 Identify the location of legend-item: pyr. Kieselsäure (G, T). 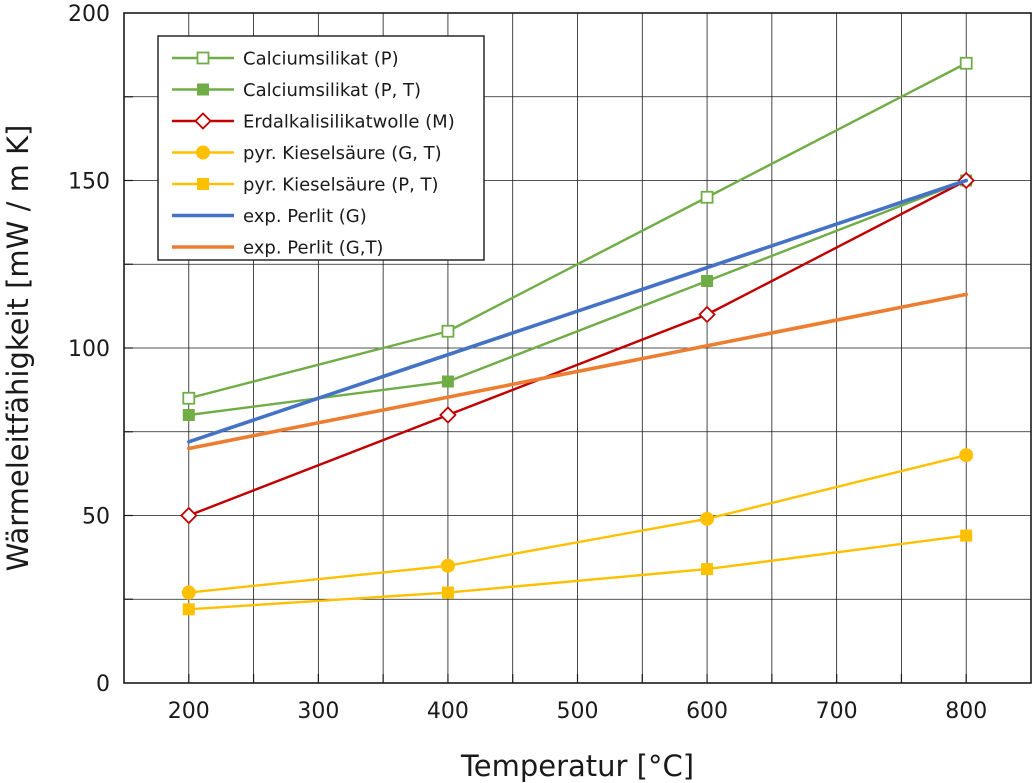
(307, 153).